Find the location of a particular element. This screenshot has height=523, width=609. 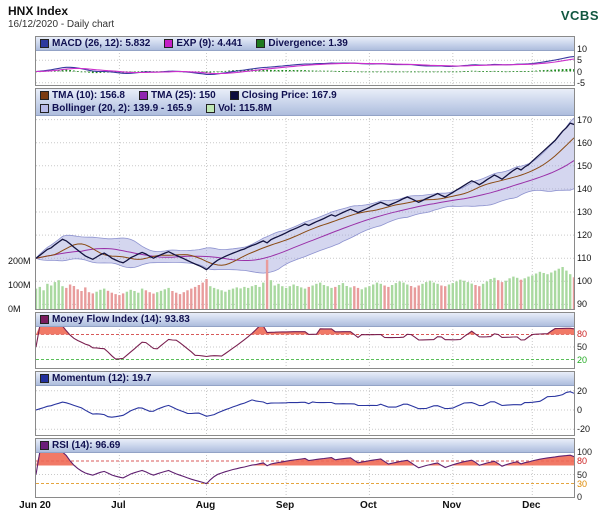

legend-item-mfi: Money Flow Index (14): 93.83 is located at coordinates (115, 319).